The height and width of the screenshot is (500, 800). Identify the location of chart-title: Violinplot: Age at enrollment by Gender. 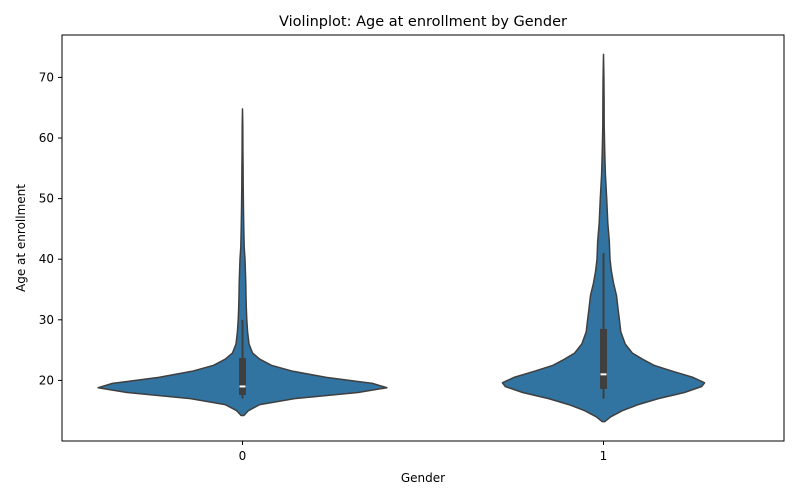
(423, 22).